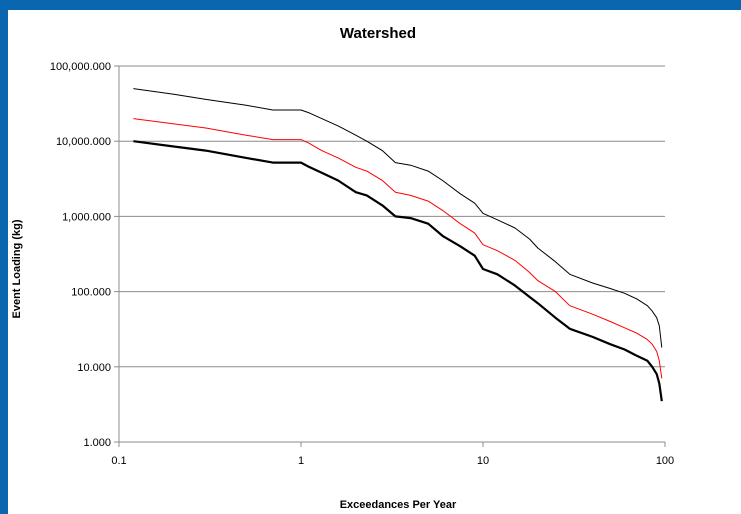 The height and width of the screenshot is (514, 741). Describe the element at coordinates (80, 67) in the screenshot. I see `y-tick-label-5: 100,000.000` at that location.